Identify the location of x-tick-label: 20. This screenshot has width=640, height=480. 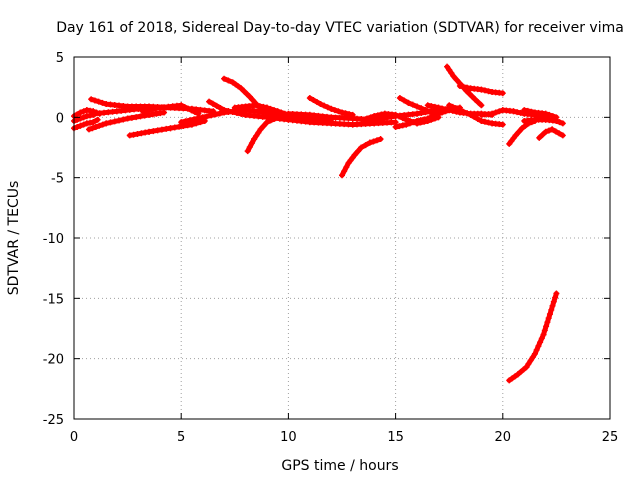
(503, 437).